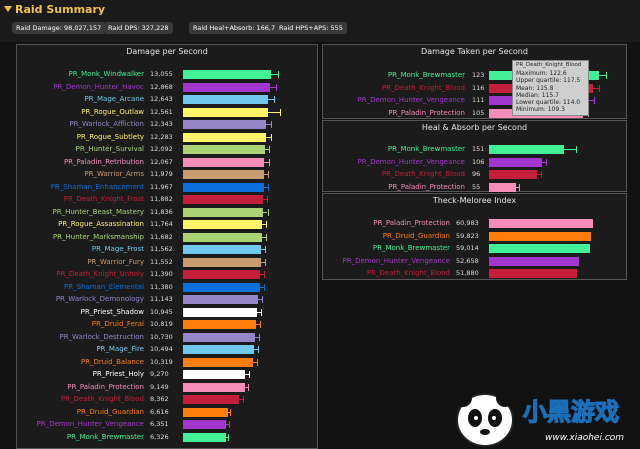 Image resolution: width=640 pixels, height=449 pixels. Describe the element at coordinates (167, 237) in the screenshot. I see `dps-row: PR_Hunter_Marksmanship 11,682` at that location.